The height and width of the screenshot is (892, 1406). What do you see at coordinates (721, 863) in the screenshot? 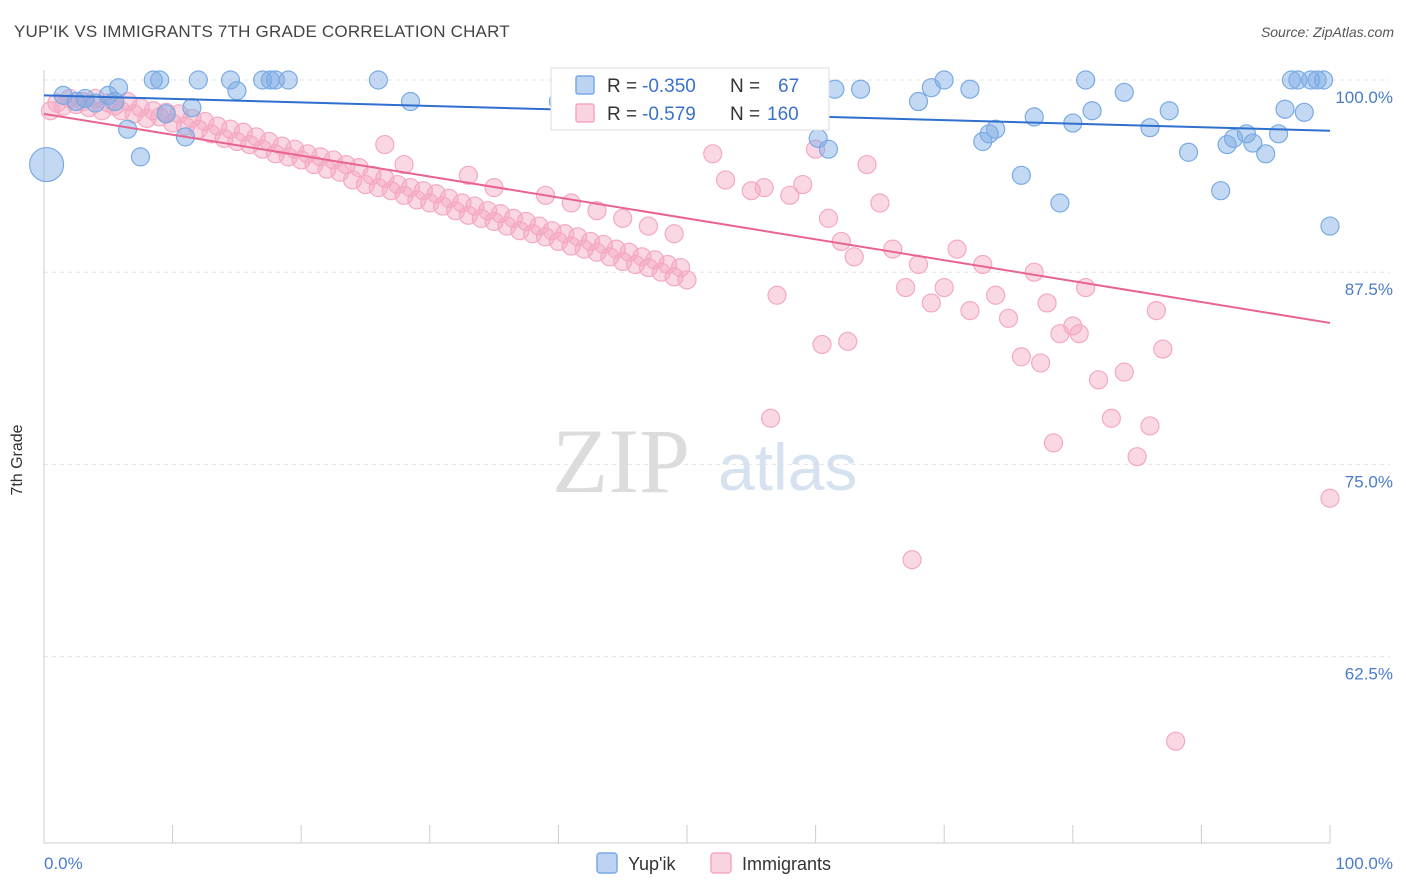
I see `legend-swatch-immigrants` at bounding box center [721, 863].